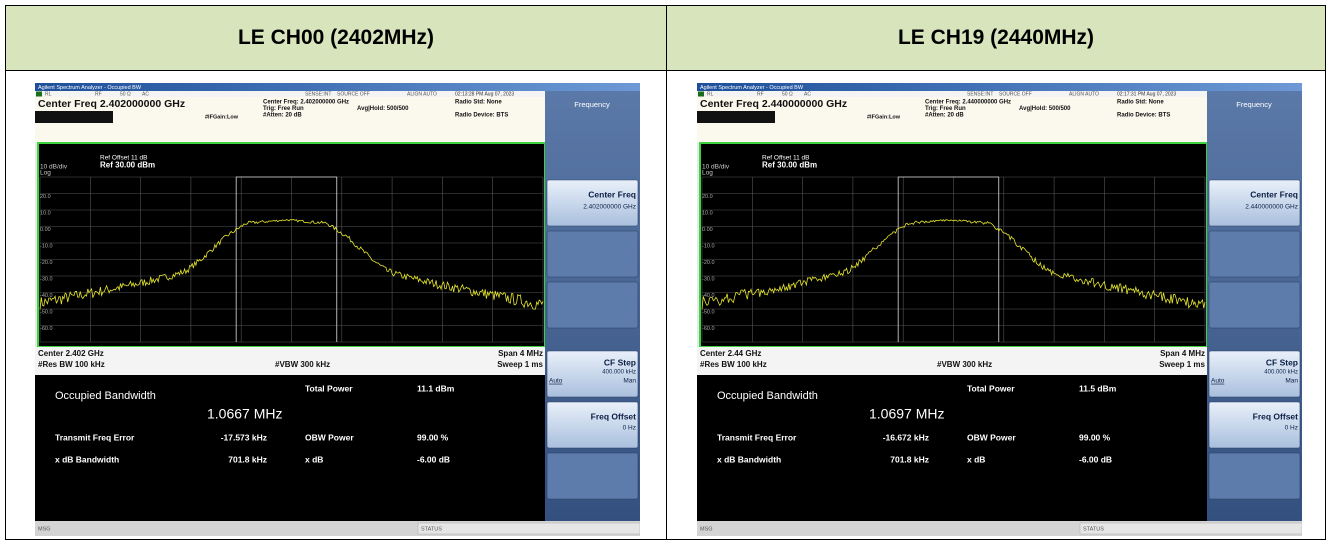 The width and height of the screenshot is (1331, 544). I want to click on softkey-value: 0 Hz, so click(1291, 428).